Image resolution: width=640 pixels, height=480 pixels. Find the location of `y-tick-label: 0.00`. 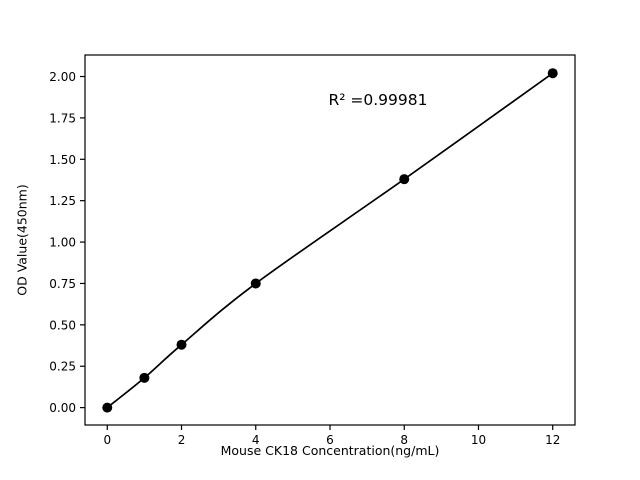

y-tick-label: 0.00 is located at coordinates (62, 408).